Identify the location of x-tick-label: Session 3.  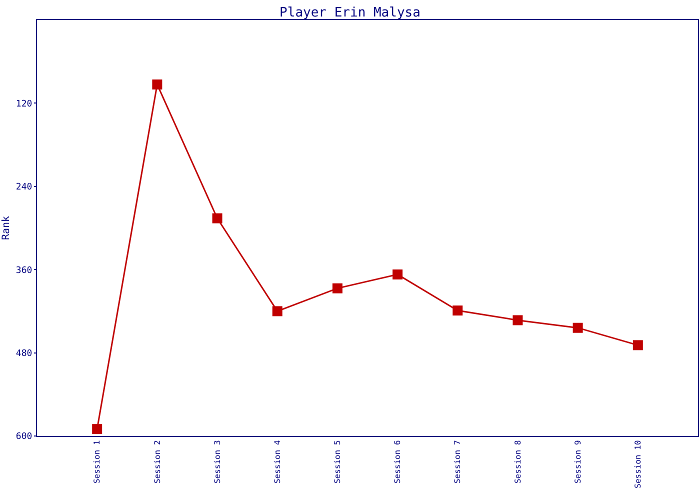
(217, 462).